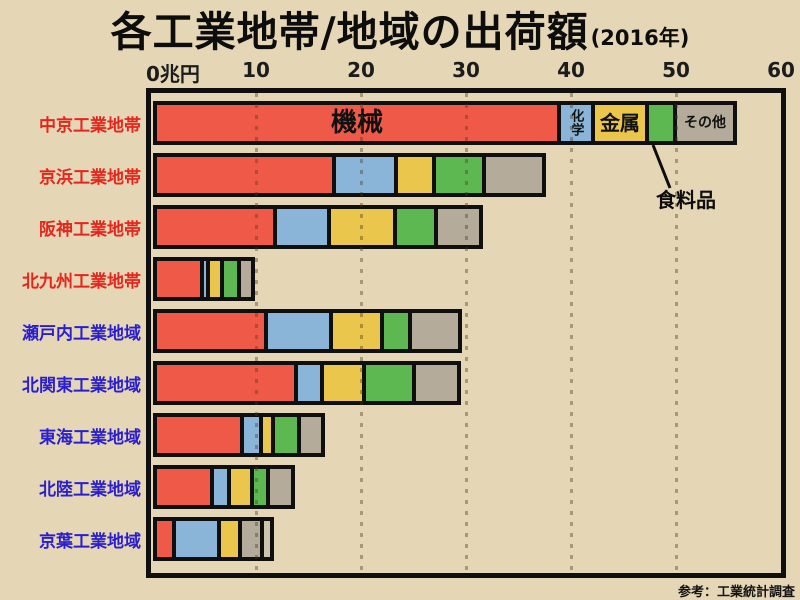  I want to click on category-label: 東海工業地域, so click(90, 437).